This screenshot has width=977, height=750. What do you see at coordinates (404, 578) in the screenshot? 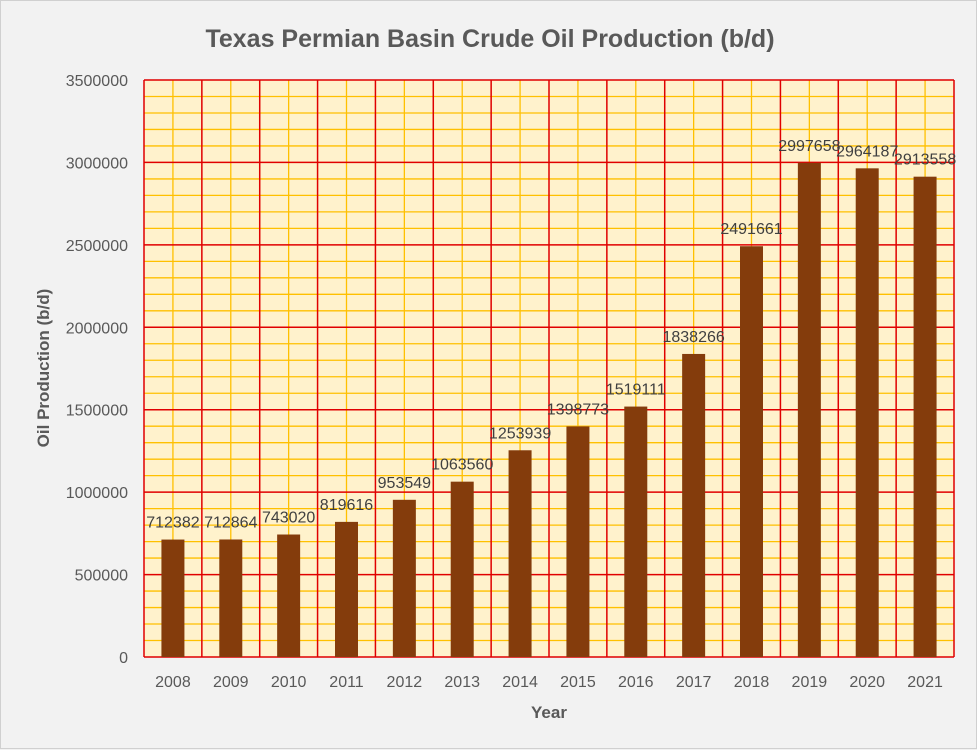
I see `bar-2012` at bounding box center [404, 578].